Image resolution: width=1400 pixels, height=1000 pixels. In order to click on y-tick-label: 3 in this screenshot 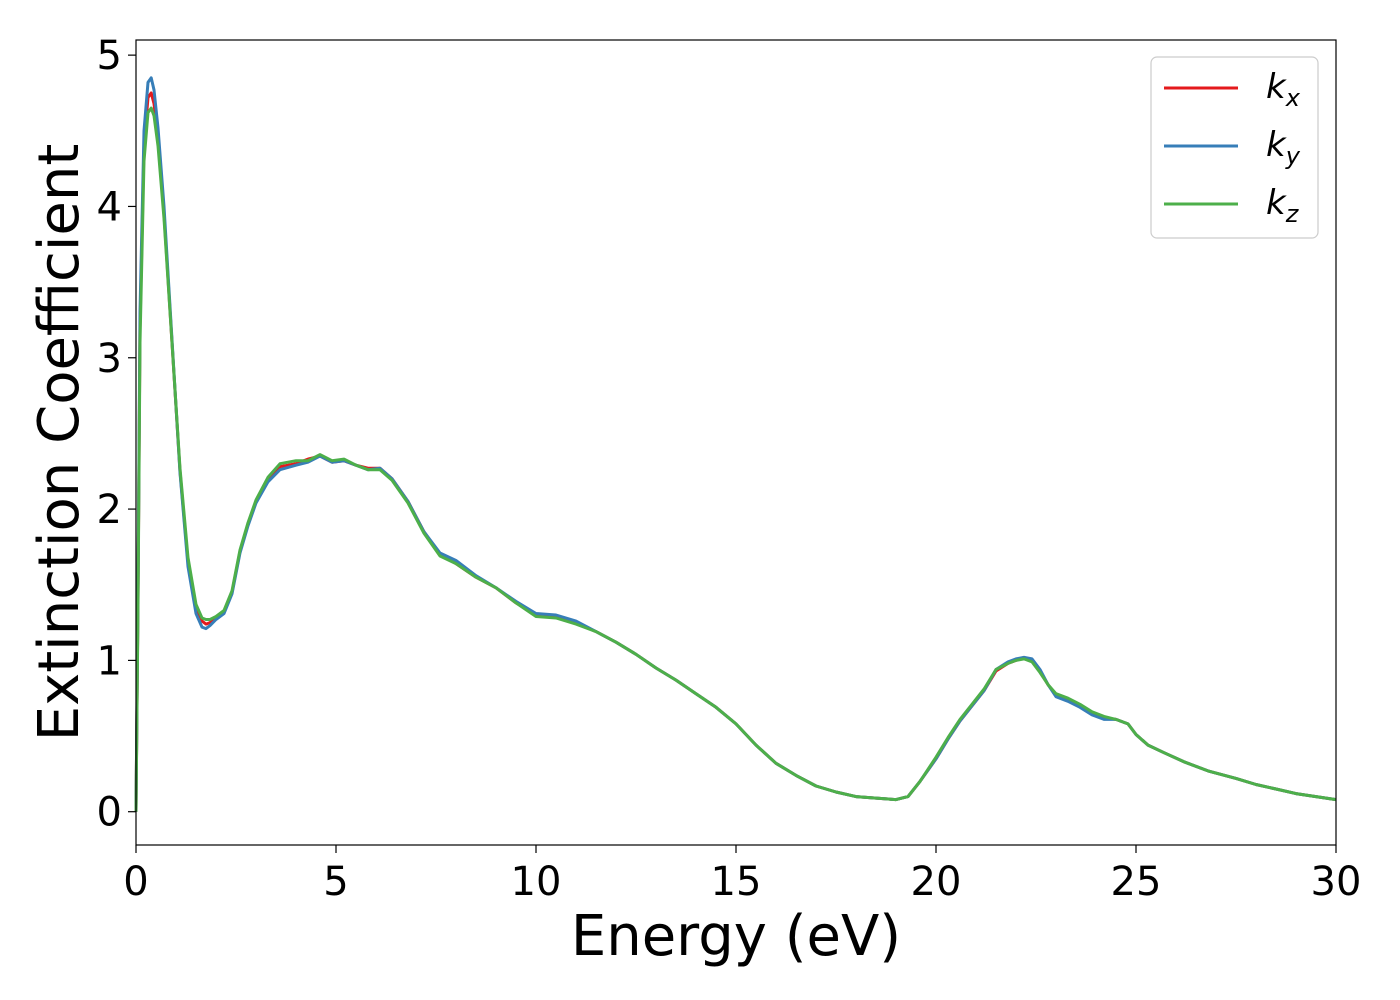, I will do `click(109, 359)`.